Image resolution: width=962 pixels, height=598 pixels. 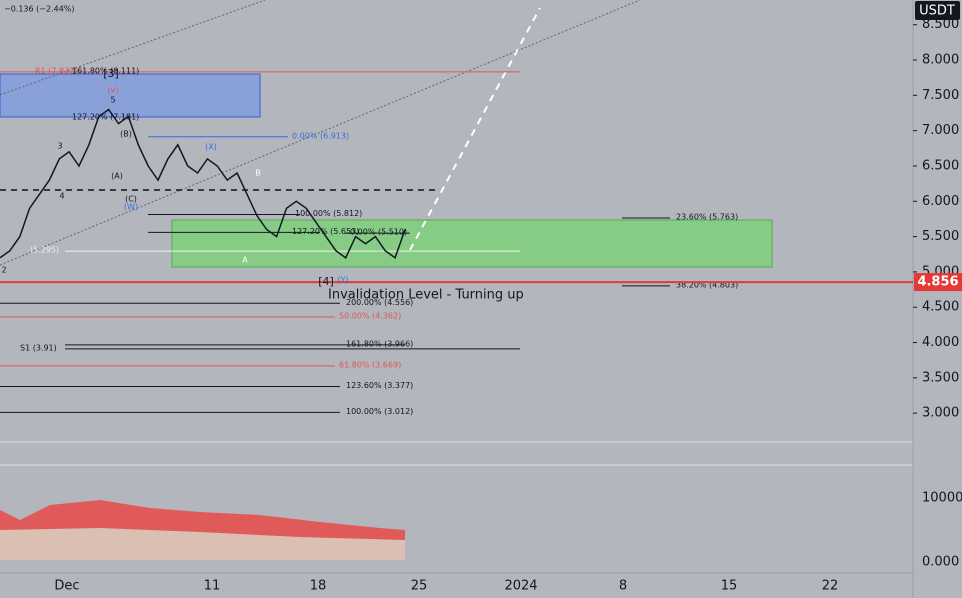 I want to click on level-label: 38.20% (4.803), so click(x=707, y=284).